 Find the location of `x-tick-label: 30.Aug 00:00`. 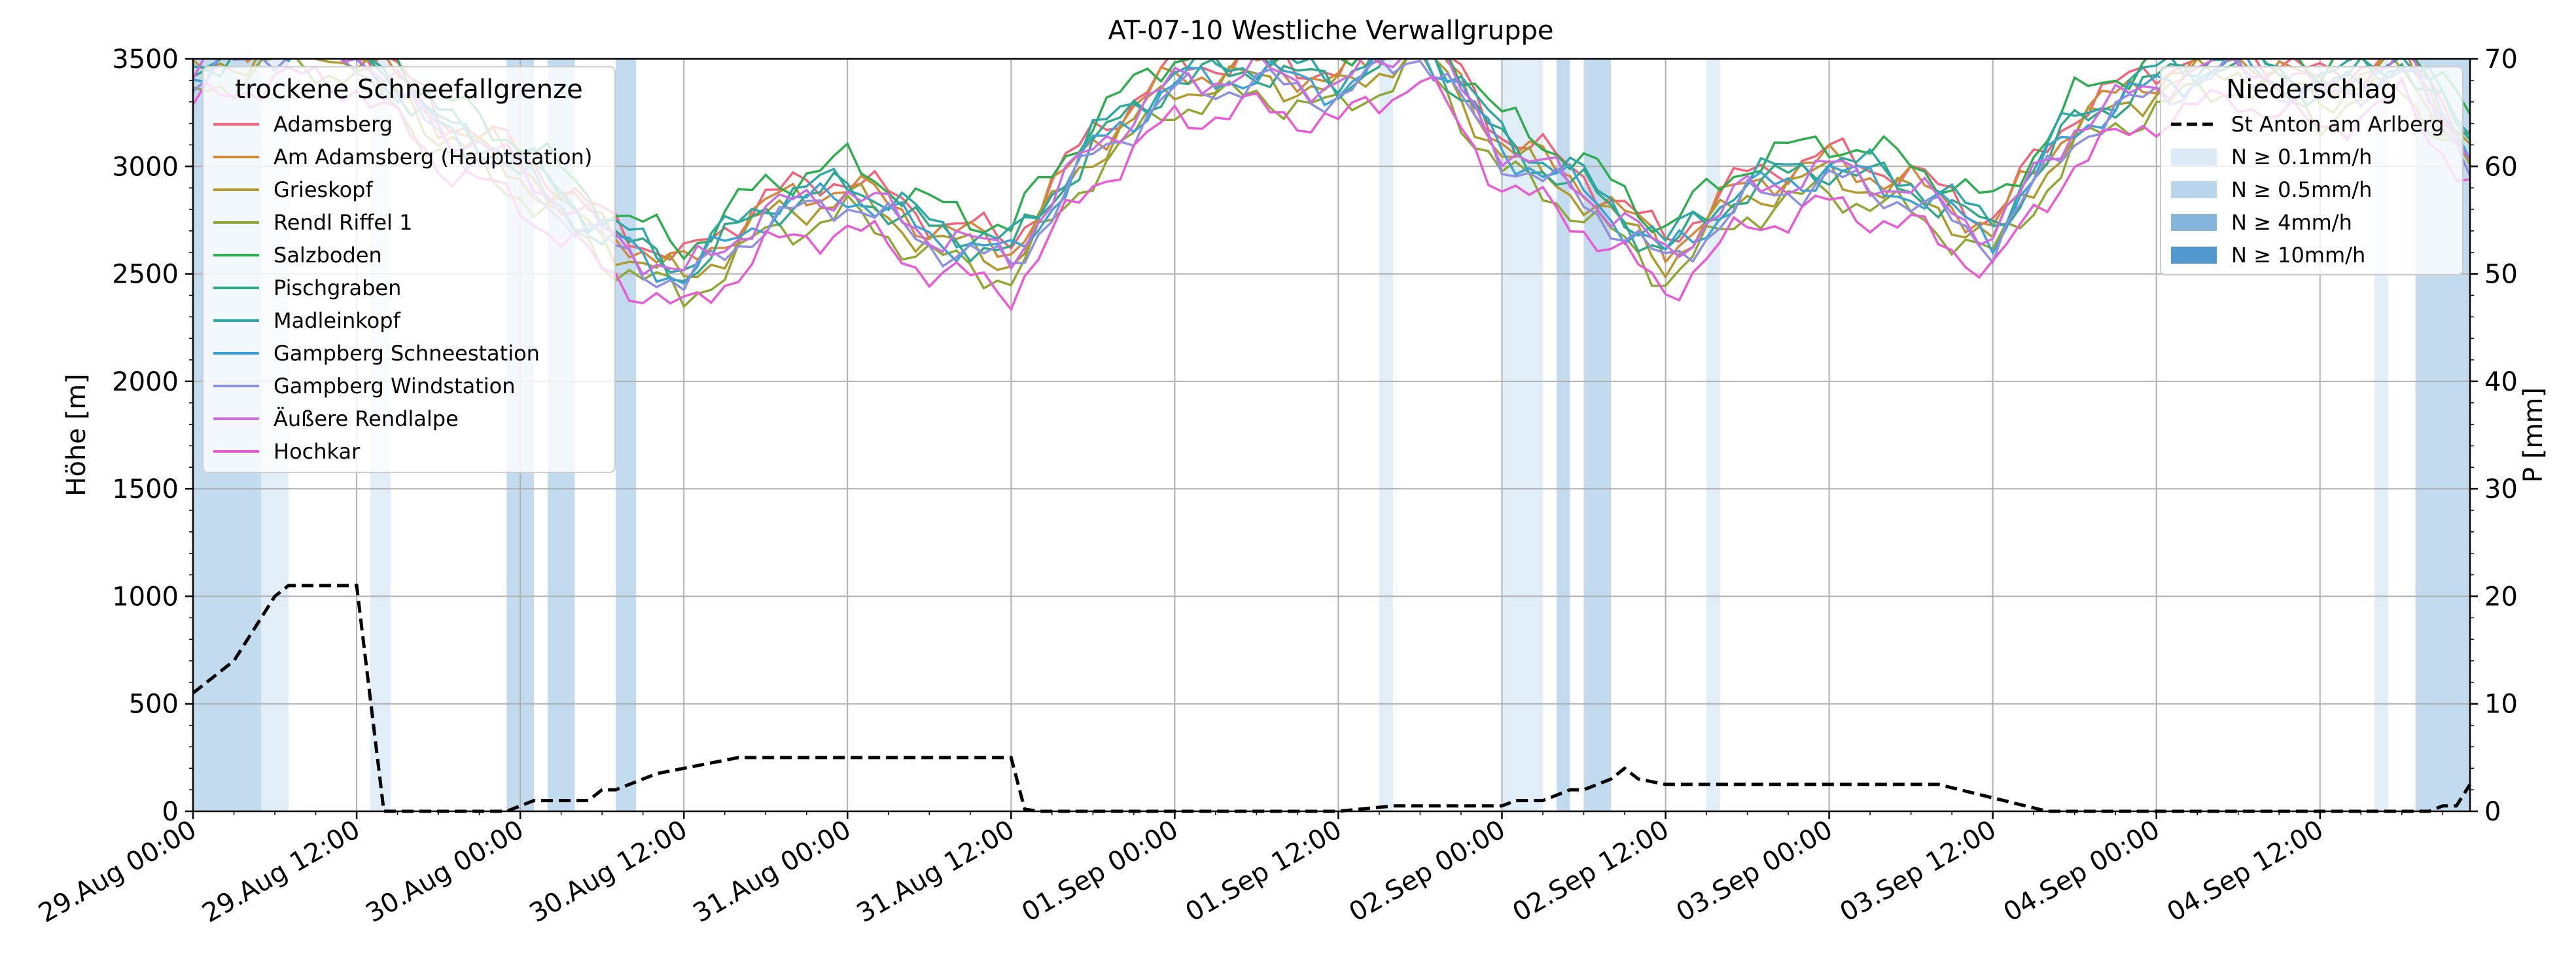

x-tick-label: 30.Aug 00:00 is located at coordinates (445, 872).